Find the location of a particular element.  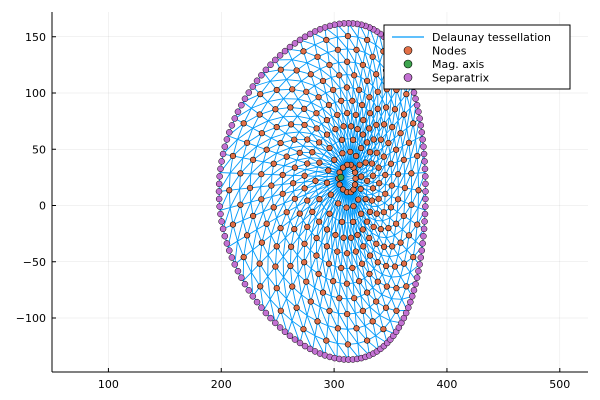

mag-axis-point is located at coordinates (341, 177).